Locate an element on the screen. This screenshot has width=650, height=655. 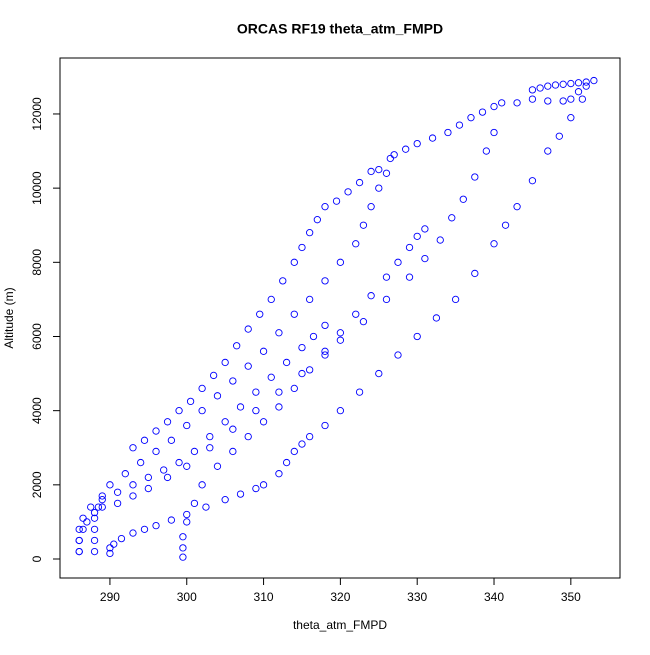
y-tick-label: 4000 is located at coordinates (37, 410).